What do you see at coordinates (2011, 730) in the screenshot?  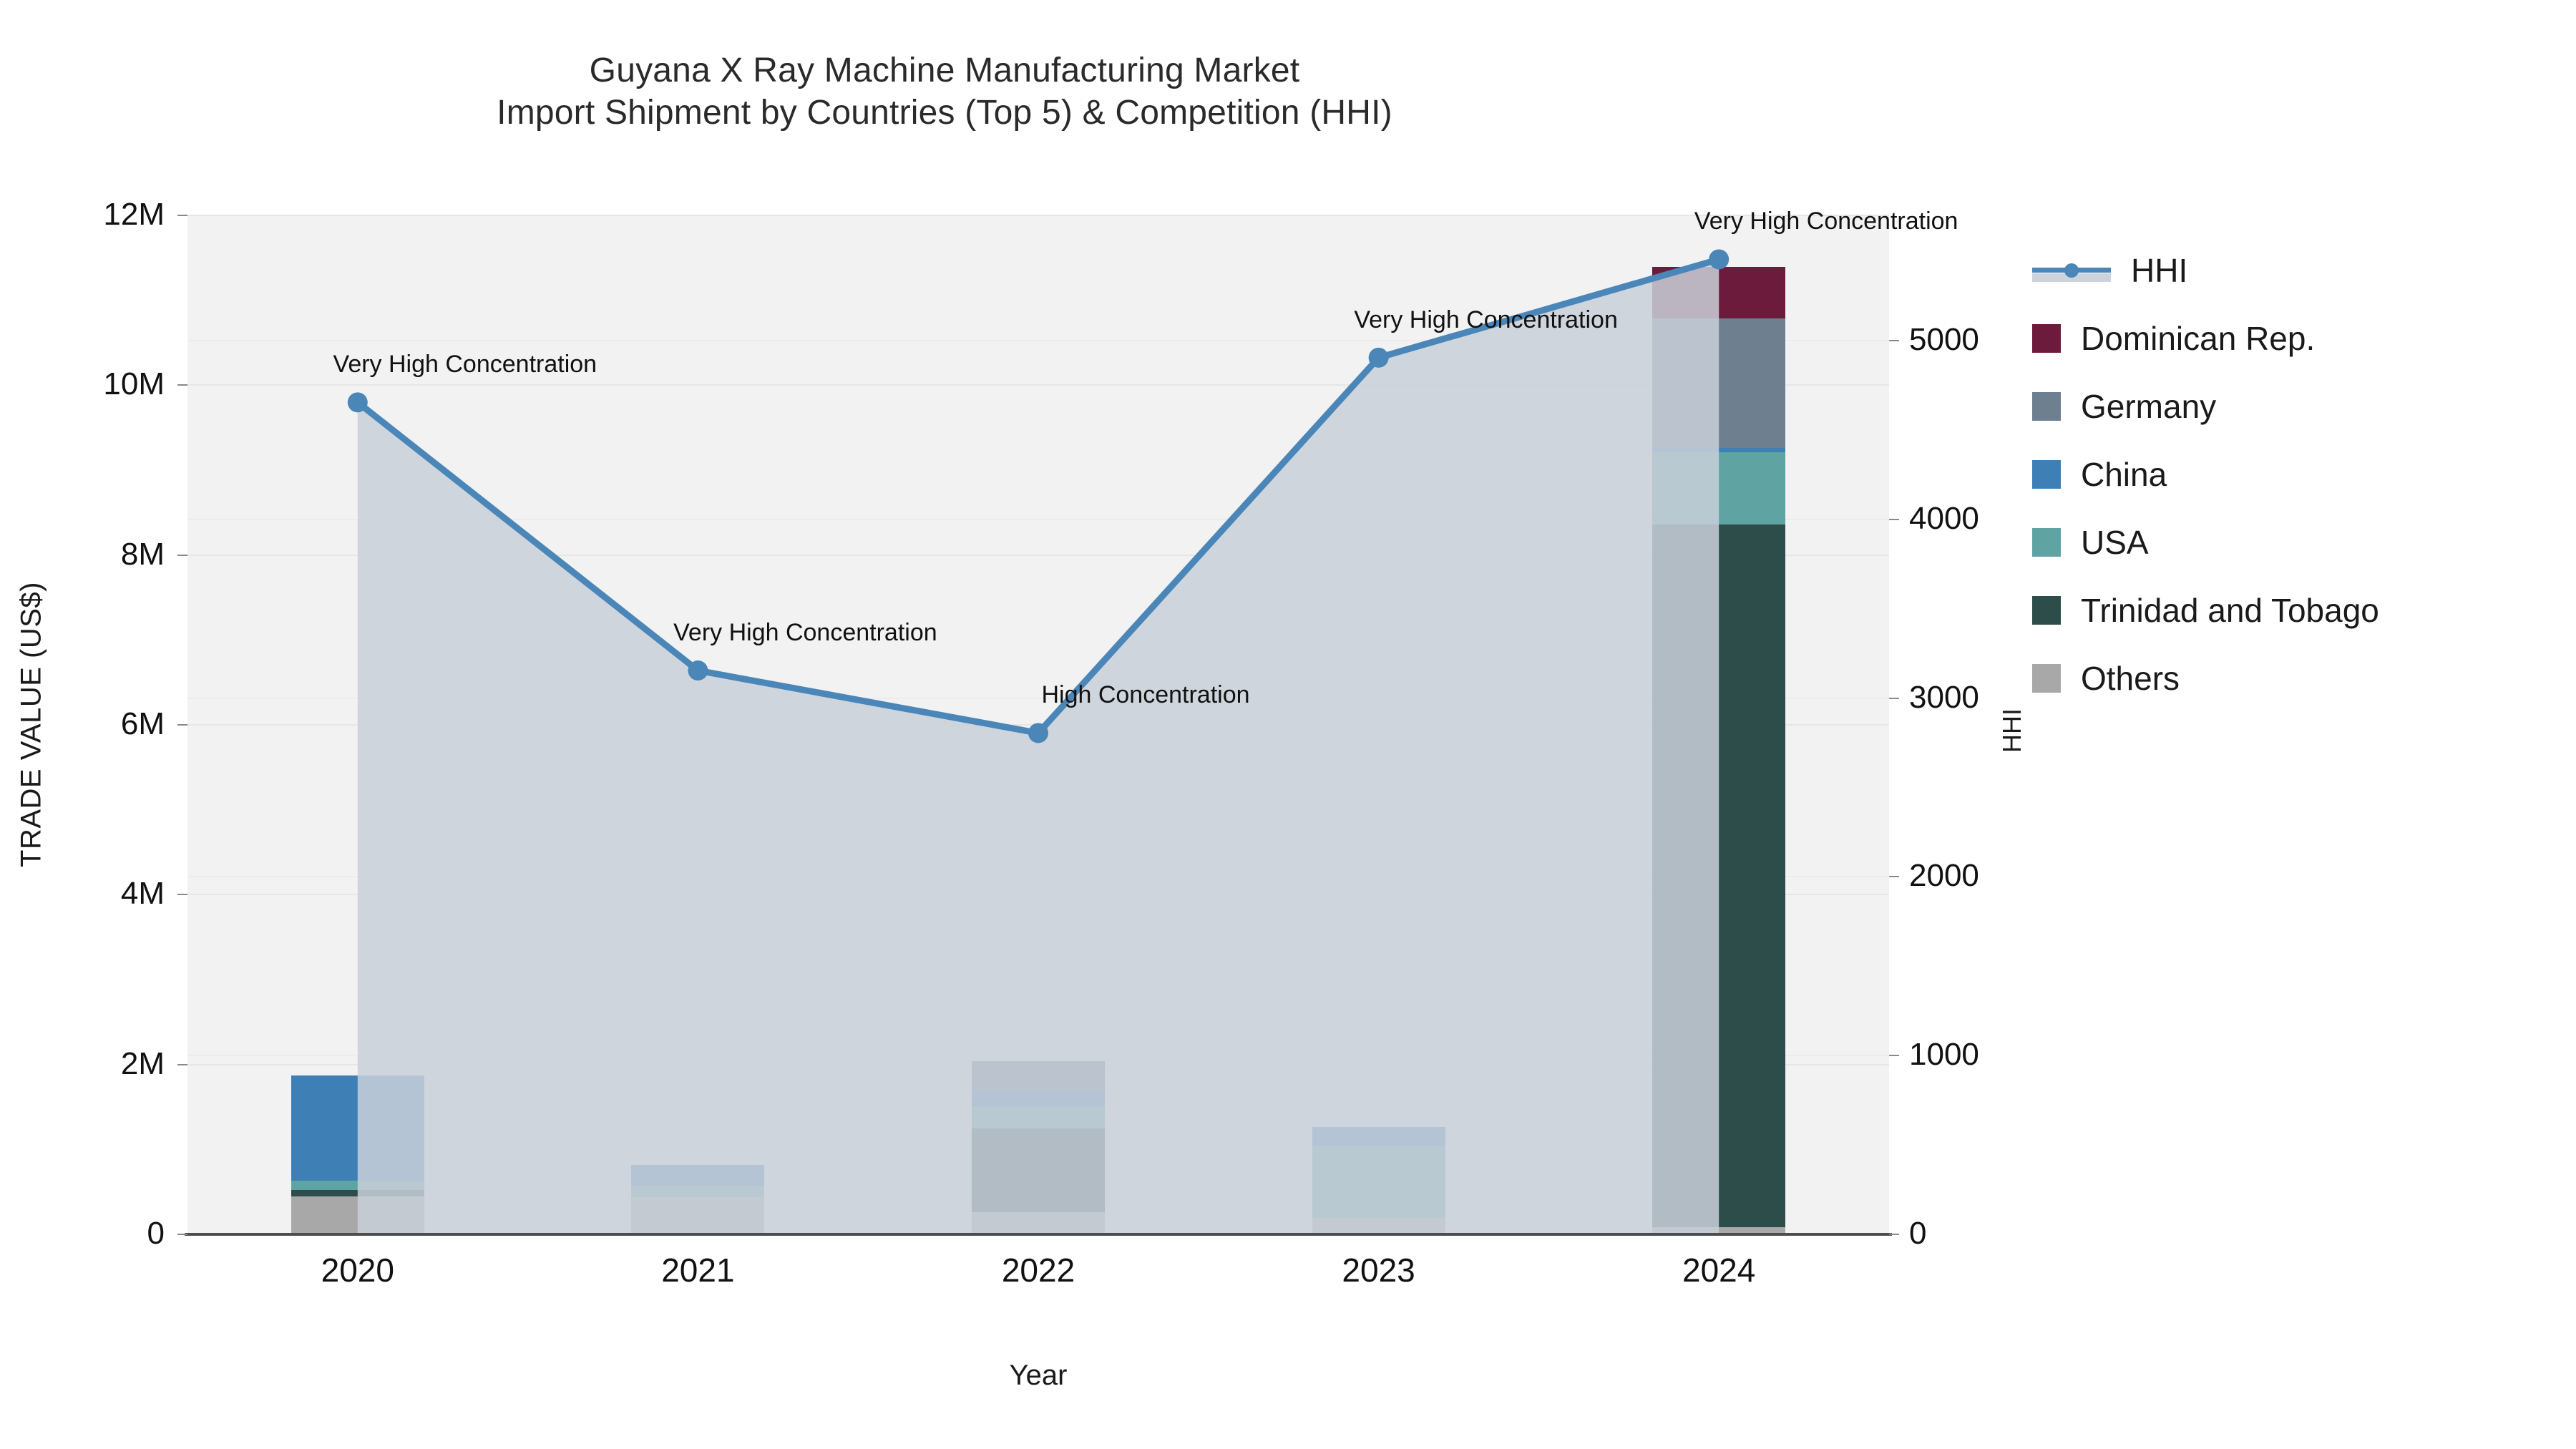 I see `y-axis-right-title: HHI` at bounding box center [2011, 730].